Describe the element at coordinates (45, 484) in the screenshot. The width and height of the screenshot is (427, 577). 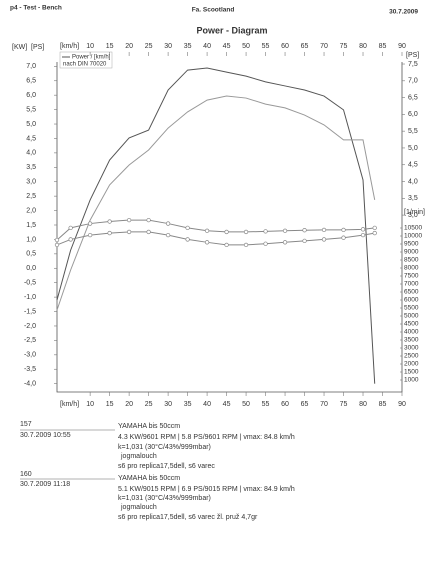
I see `run-date: 30.7.2009 11:18` at that location.